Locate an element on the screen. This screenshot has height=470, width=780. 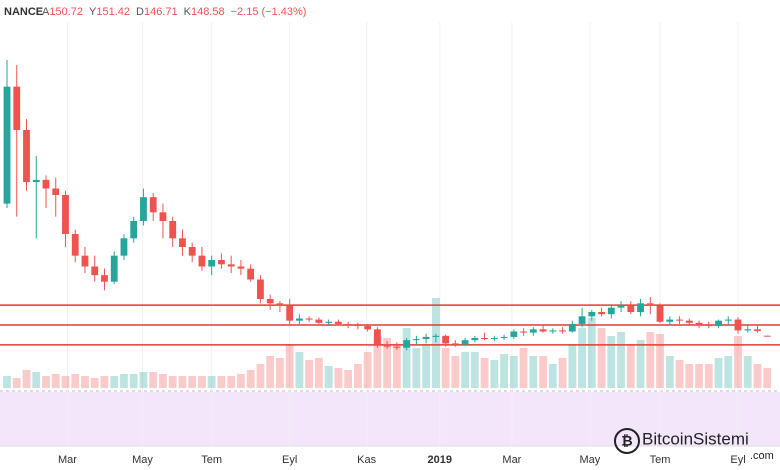
watermark: ₿ BitcoinSistemi .com is located at coordinates (694, 445).